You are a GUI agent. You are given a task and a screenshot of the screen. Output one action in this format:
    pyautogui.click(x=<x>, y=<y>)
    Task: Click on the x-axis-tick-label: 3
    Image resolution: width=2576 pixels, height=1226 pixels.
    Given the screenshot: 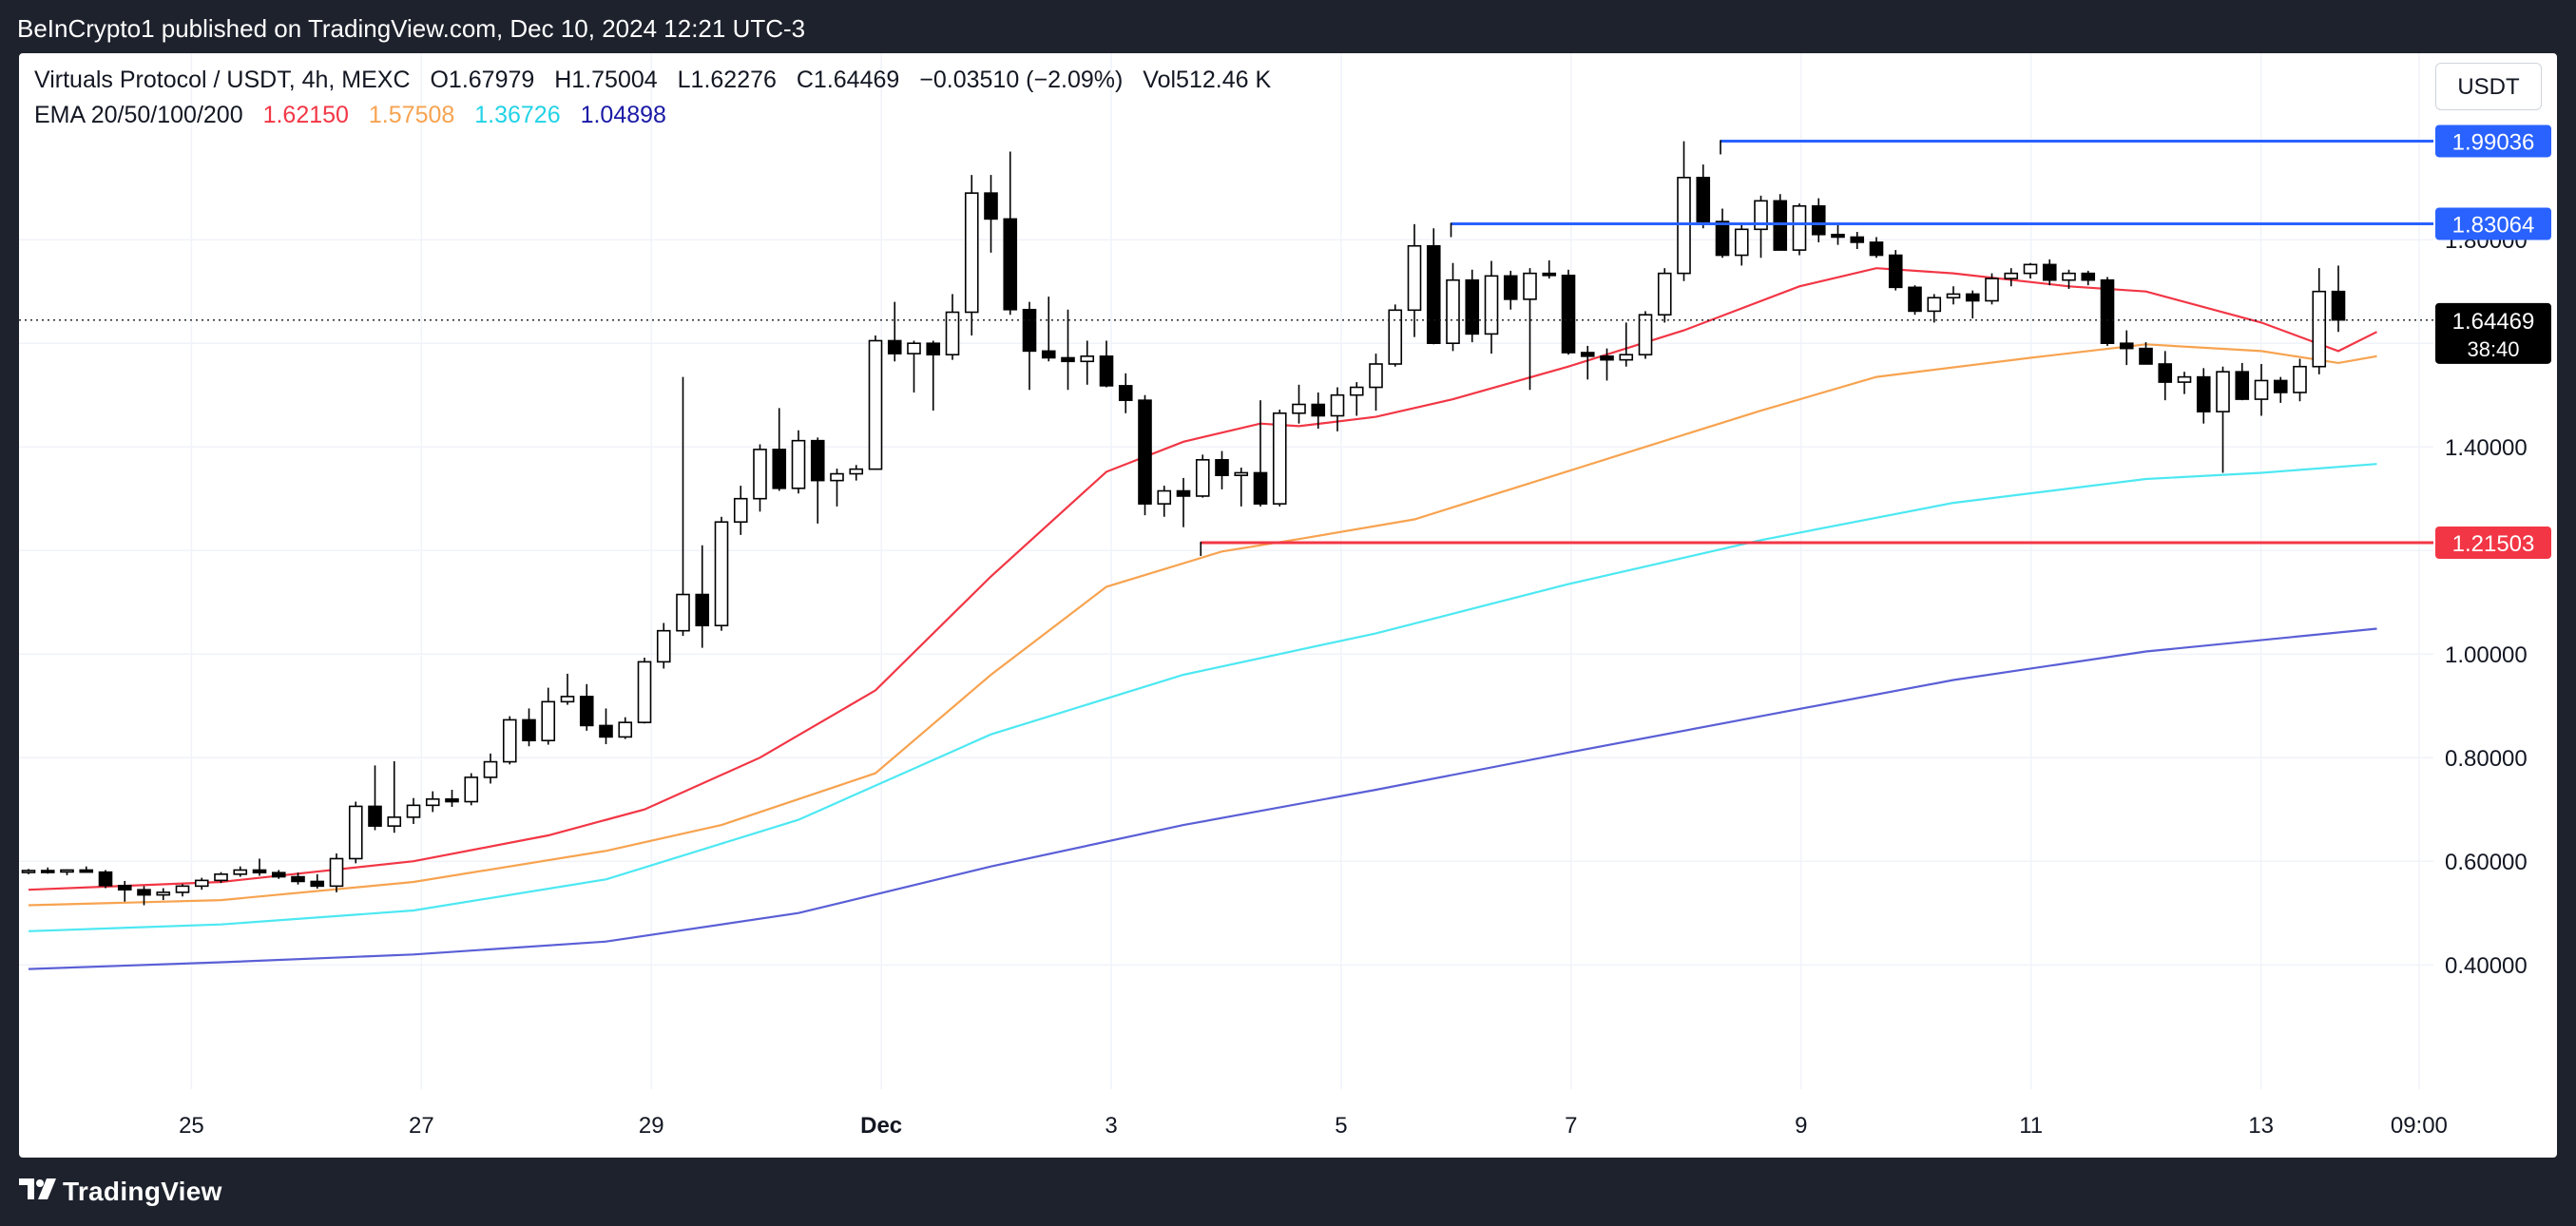 What is the action you would take?
    pyautogui.click(x=1111, y=1126)
    